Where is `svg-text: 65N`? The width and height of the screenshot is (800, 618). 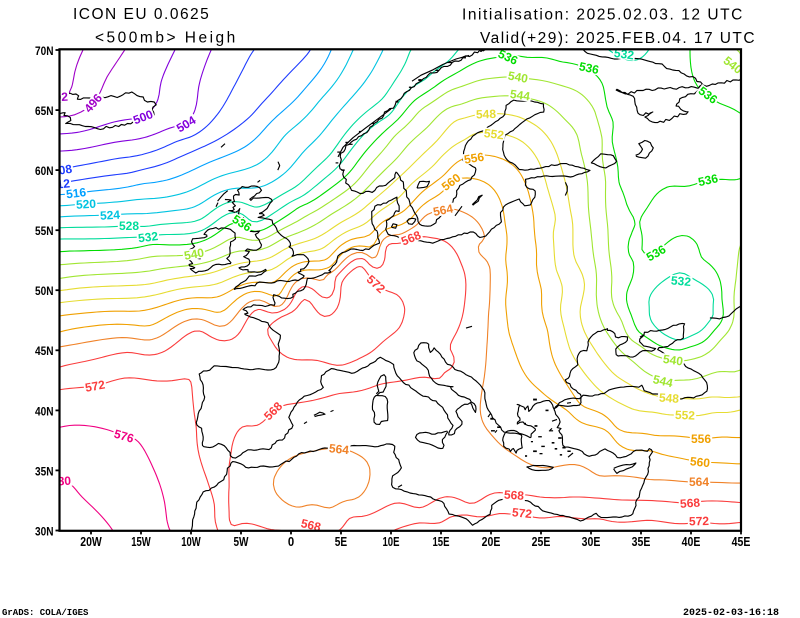 svg-text: 65N is located at coordinates (44, 112).